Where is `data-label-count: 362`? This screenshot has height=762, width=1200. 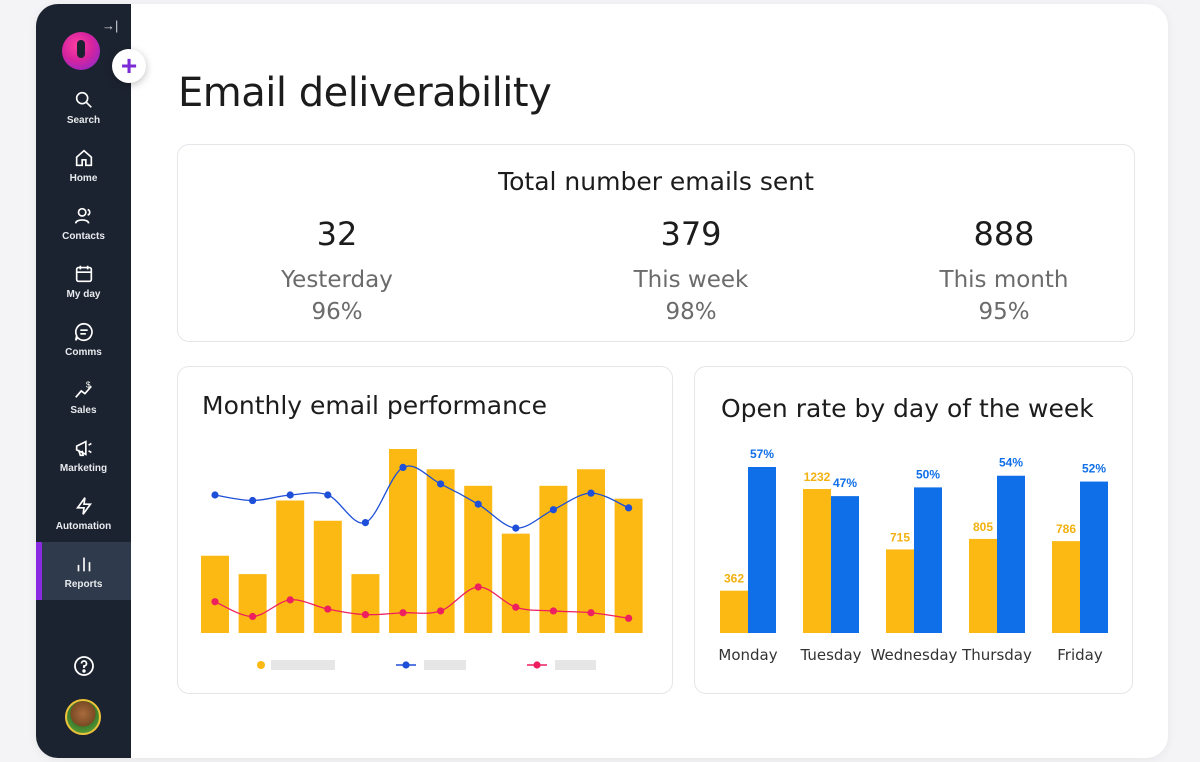
data-label-count: 362 is located at coordinates (734, 579).